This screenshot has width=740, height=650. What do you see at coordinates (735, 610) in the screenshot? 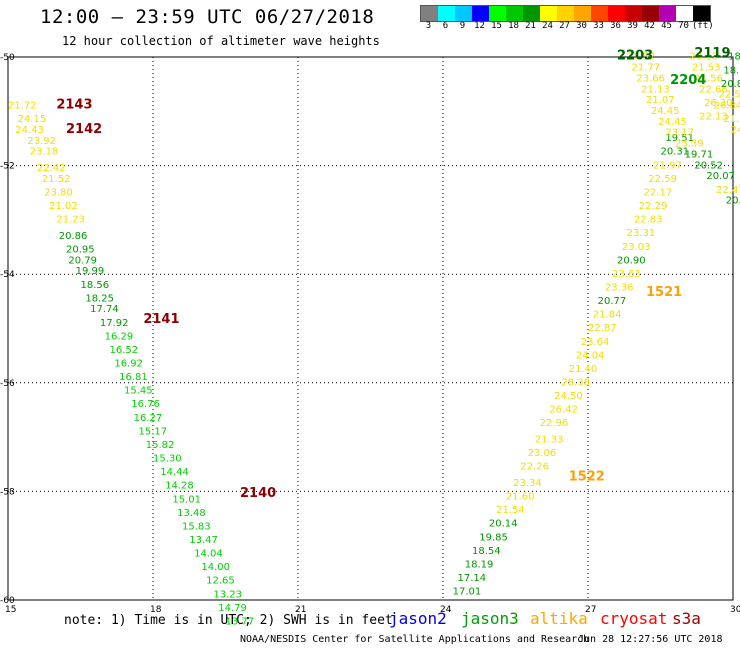
I see `x-tick-label: 30` at bounding box center [735, 610].